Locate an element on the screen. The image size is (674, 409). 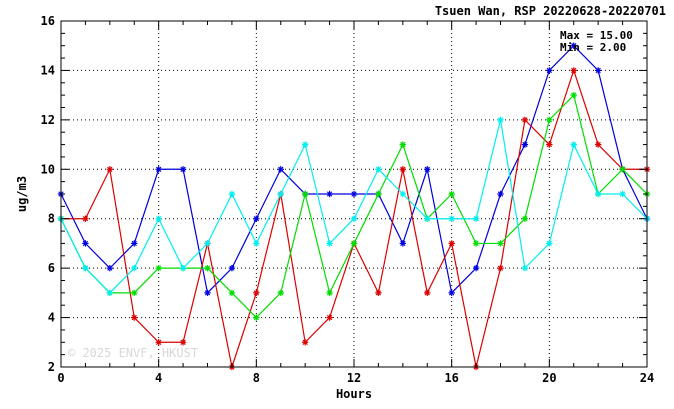
y-tick-label: 16 is located at coordinates (48, 21).